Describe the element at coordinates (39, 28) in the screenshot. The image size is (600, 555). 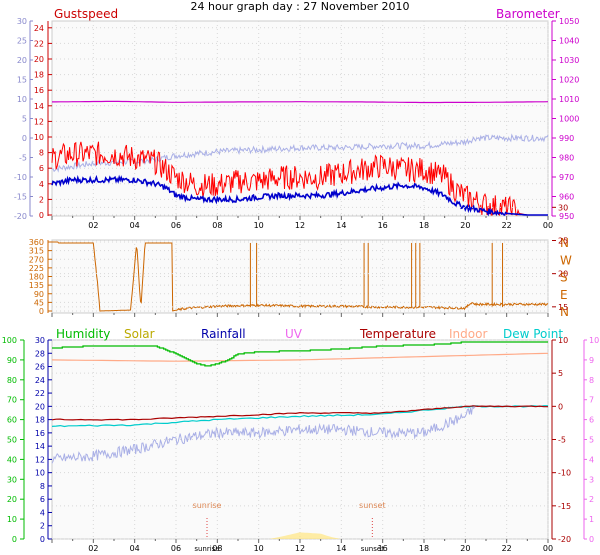
I see `left-y-tick-label: 24` at that location.